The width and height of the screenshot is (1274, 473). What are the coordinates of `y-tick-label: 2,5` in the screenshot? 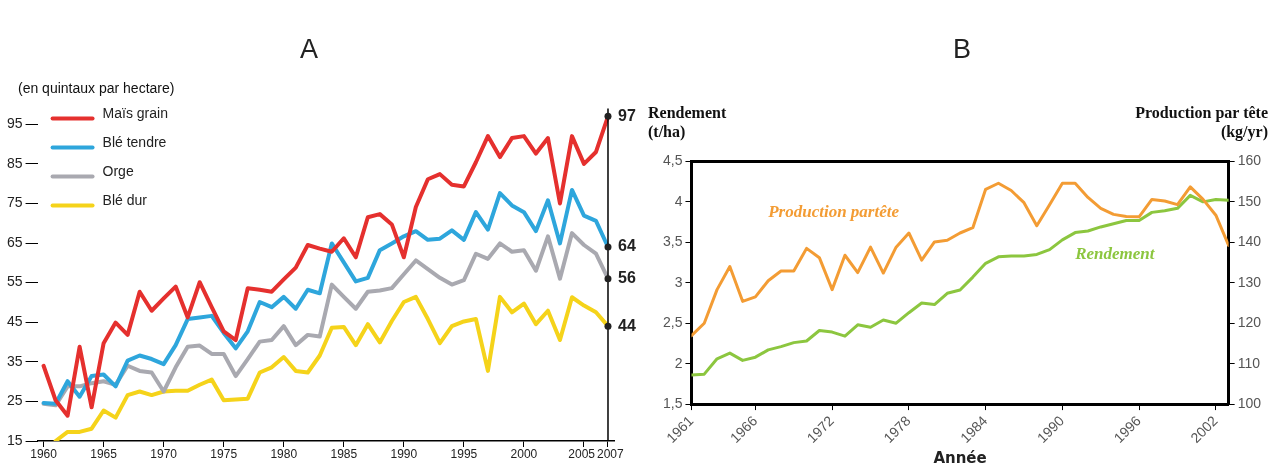 It's located at (672, 322).